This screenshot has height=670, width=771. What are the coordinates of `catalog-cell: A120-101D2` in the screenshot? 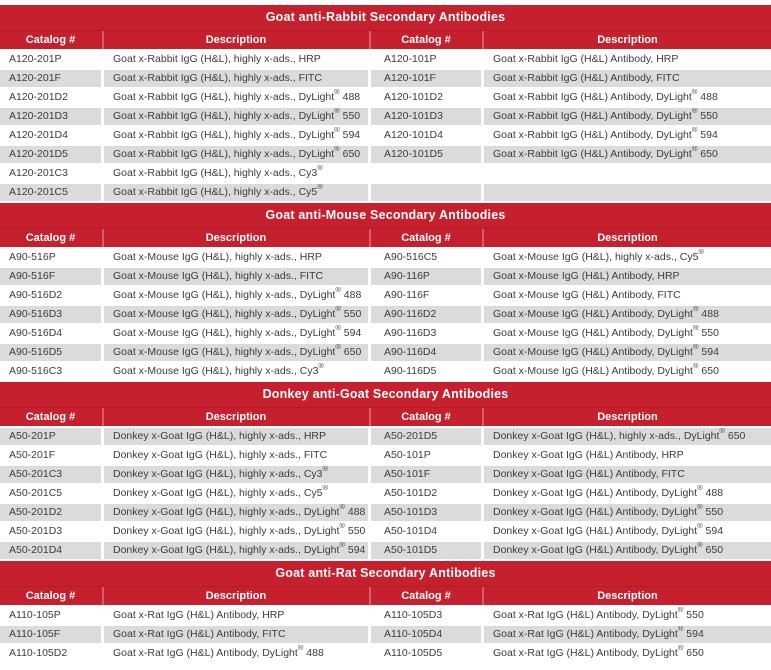 It's located at (426, 97).